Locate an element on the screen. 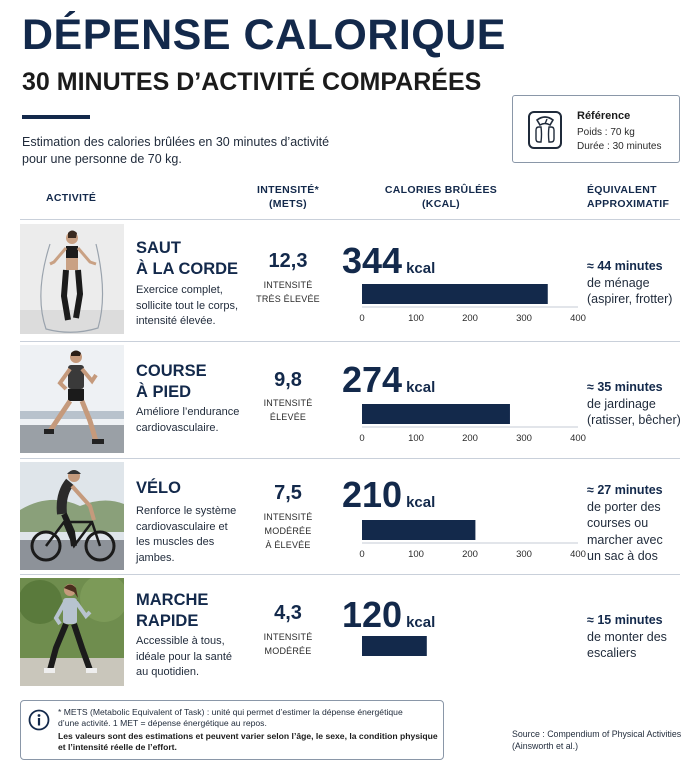  calories-value: 274 kcal is located at coordinates (388, 380).